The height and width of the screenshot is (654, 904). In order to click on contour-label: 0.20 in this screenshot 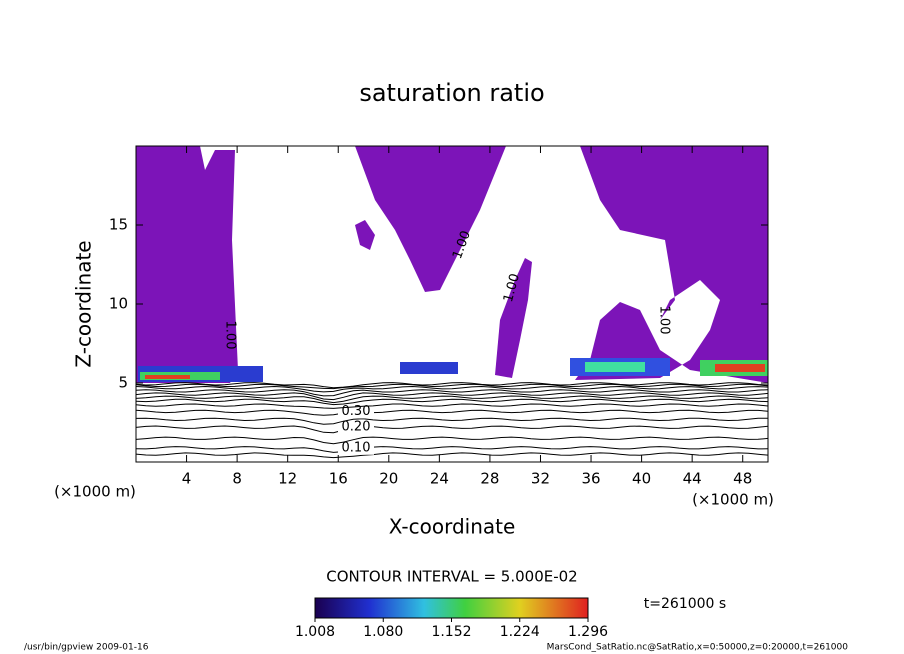, I will do `click(356, 427)`.